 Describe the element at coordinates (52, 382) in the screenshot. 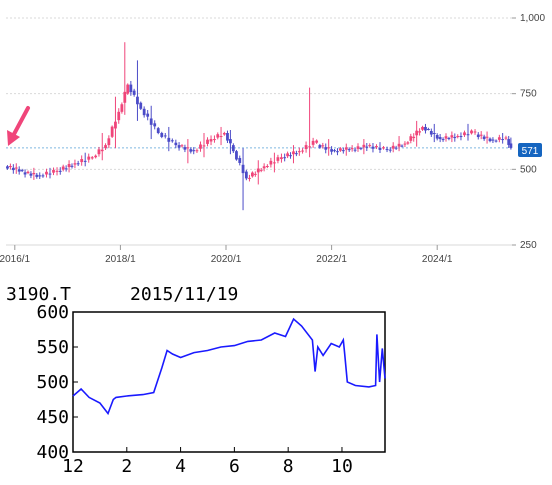

I see `y-tick-label: 500` at that location.